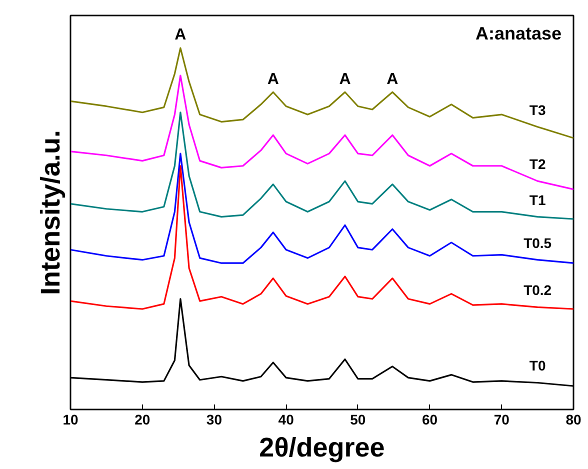 The image size is (588, 469). Describe the element at coordinates (358, 420) in the screenshot. I see `x-tick-label: 50` at that location.